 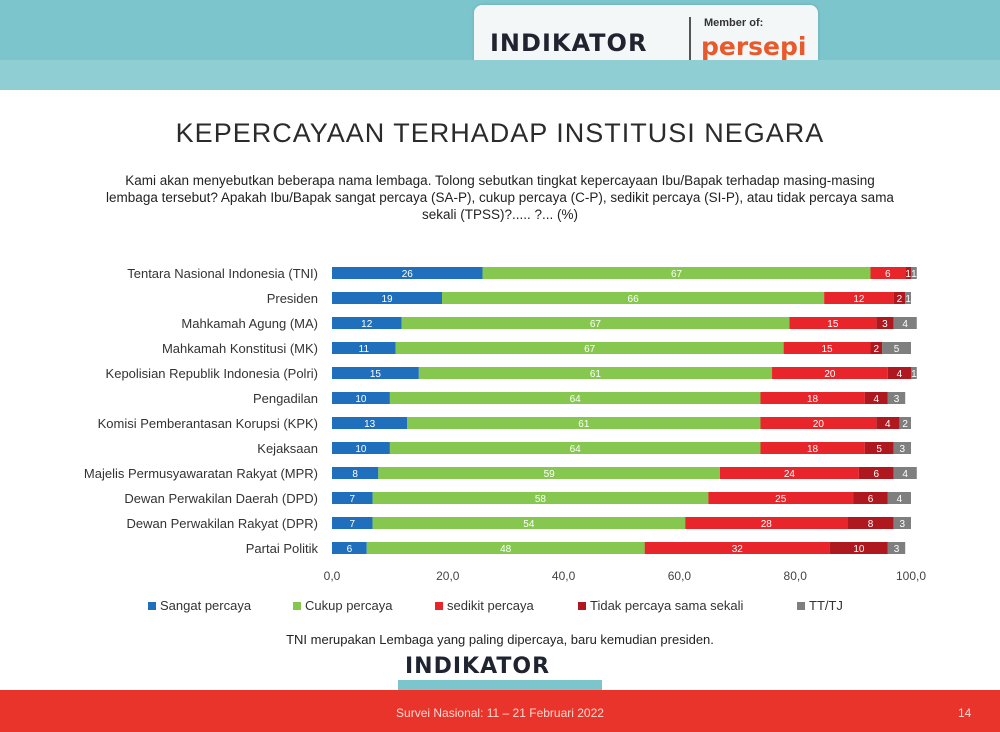 I want to click on member-label: Member of:, so click(x=734, y=23).